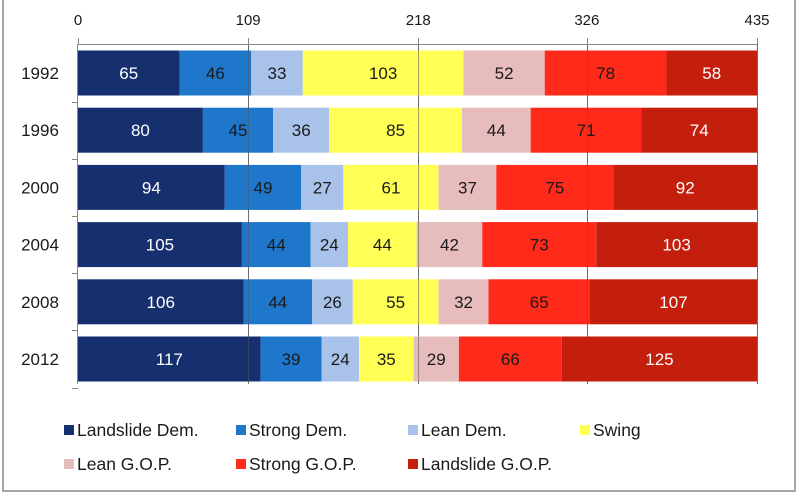  What do you see at coordinates (486, 464) in the screenshot?
I see `legend-label-landslide-g-o-p: Landslide G.O.P.` at bounding box center [486, 464].